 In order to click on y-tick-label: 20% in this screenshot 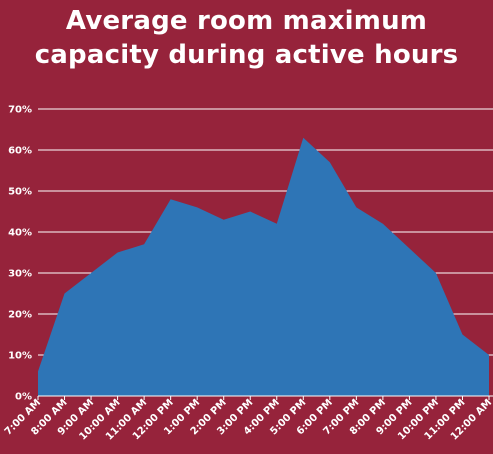, I will do `click(20, 315)`.